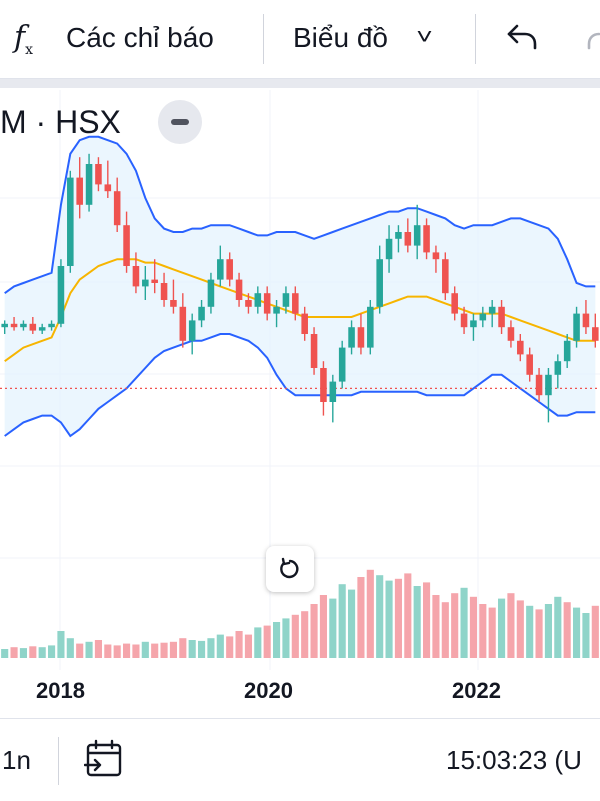 The width and height of the screenshot is (600, 801). What do you see at coordinates (340, 37) in the screenshot?
I see `chart-type-button: Biểu đồ` at bounding box center [340, 37].